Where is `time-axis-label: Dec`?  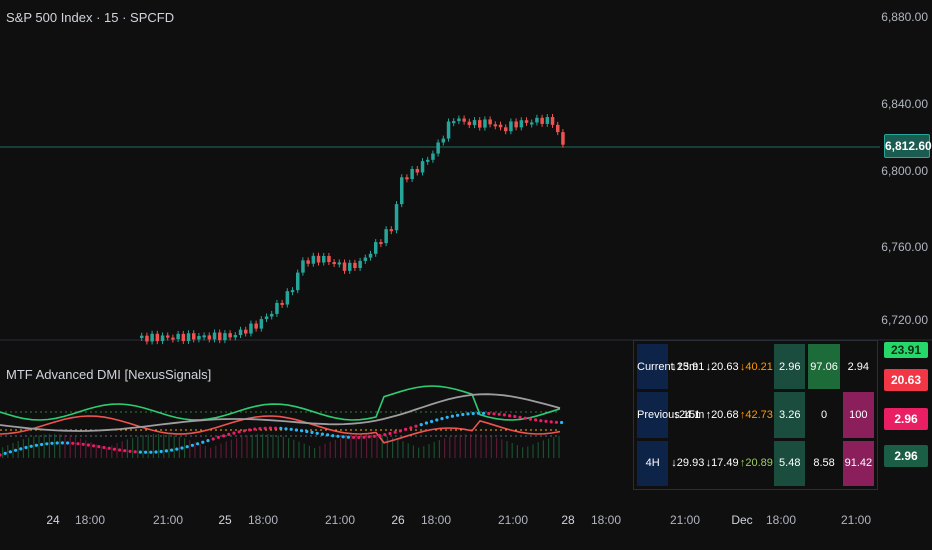 time-axis-label: Dec is located at coordinates (742, 520).